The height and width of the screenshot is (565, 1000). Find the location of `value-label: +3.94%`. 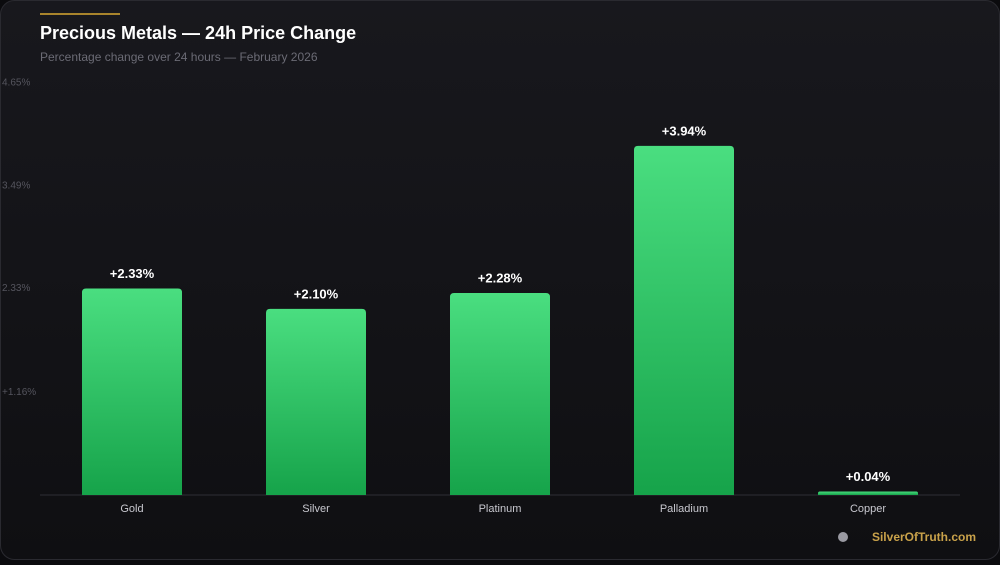

value-label: +3.94% is located at coordinates (684, 130).